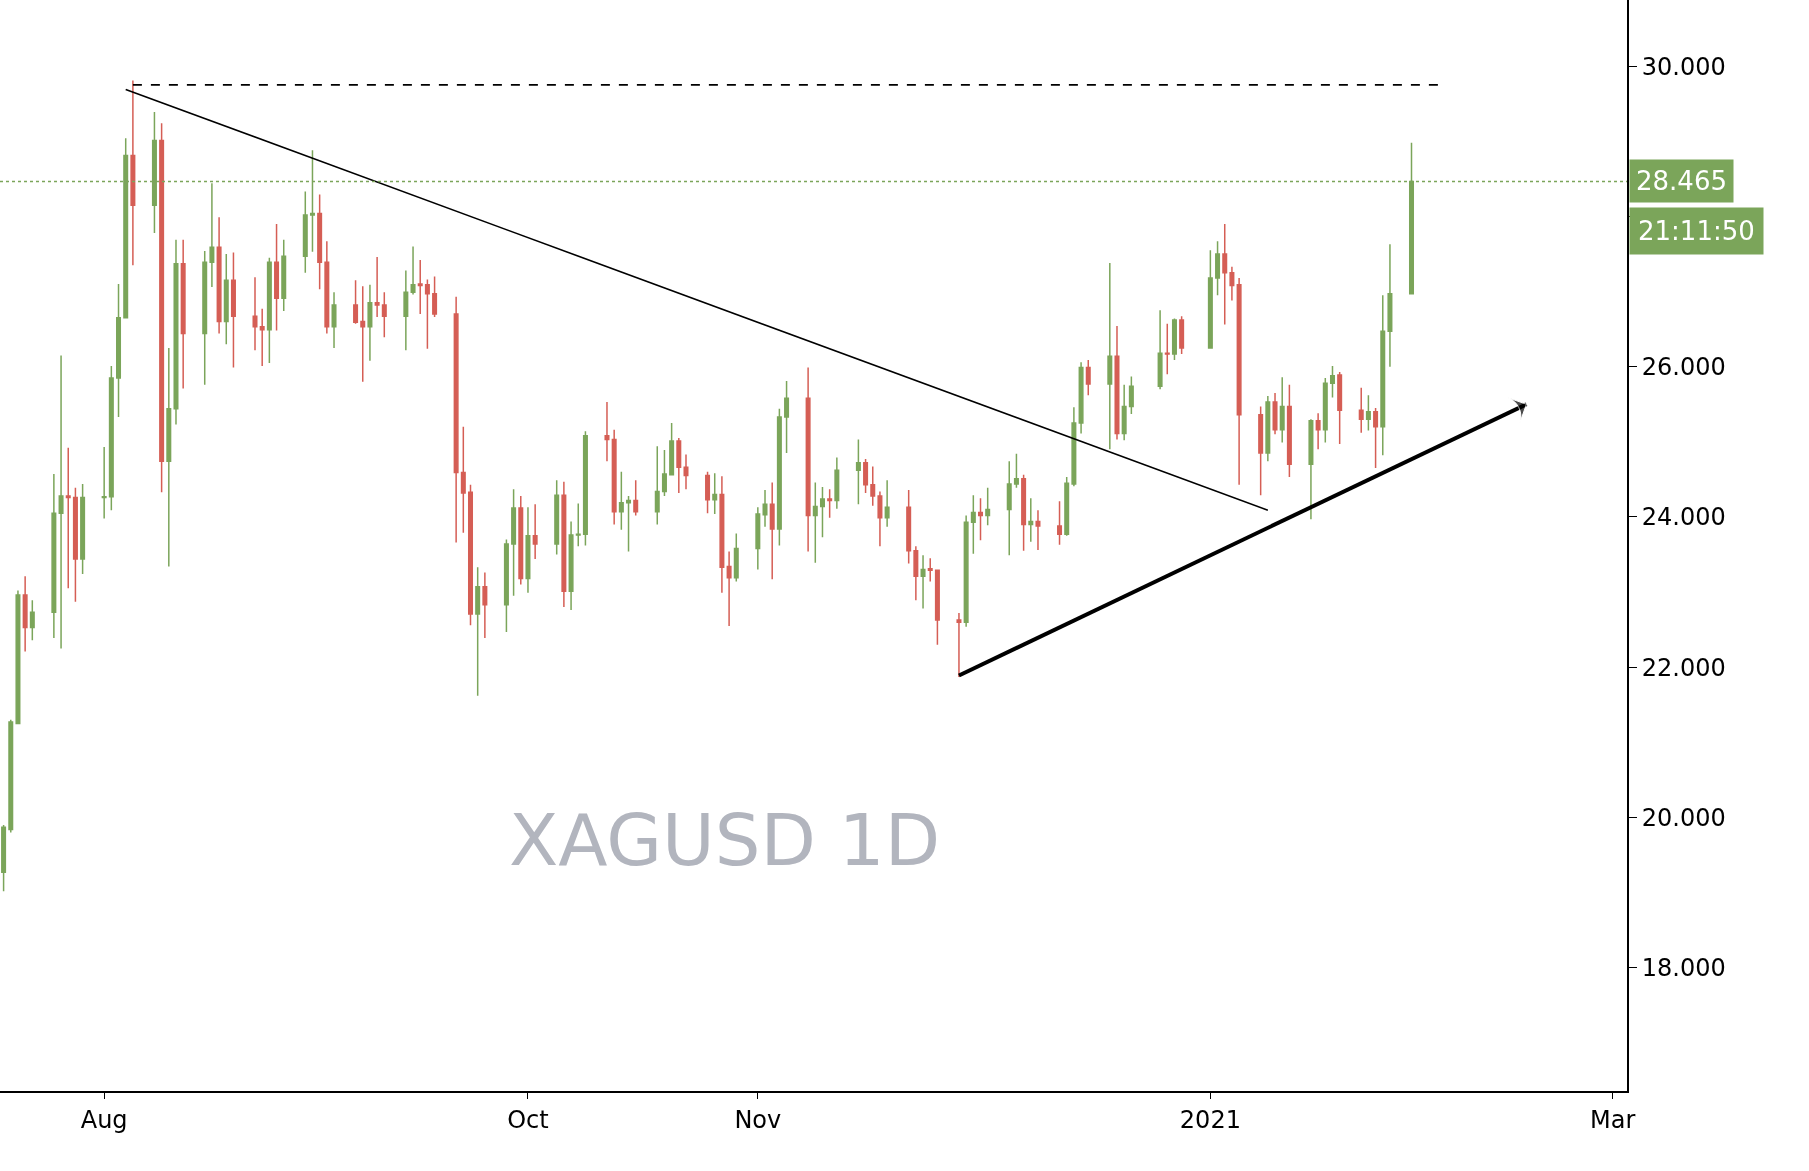  What do you see at coordinates (1683, 817) in the screenshot?
I see `y-tick-label: 20.000` at bounding box center [1683, 817].